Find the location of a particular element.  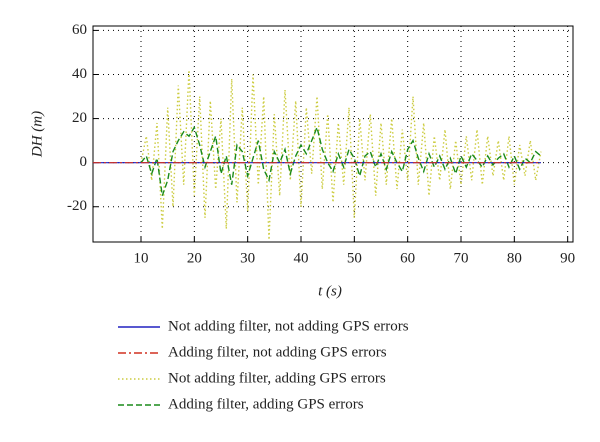

x-tick-label: 90 is located at coordinates (567, 258).